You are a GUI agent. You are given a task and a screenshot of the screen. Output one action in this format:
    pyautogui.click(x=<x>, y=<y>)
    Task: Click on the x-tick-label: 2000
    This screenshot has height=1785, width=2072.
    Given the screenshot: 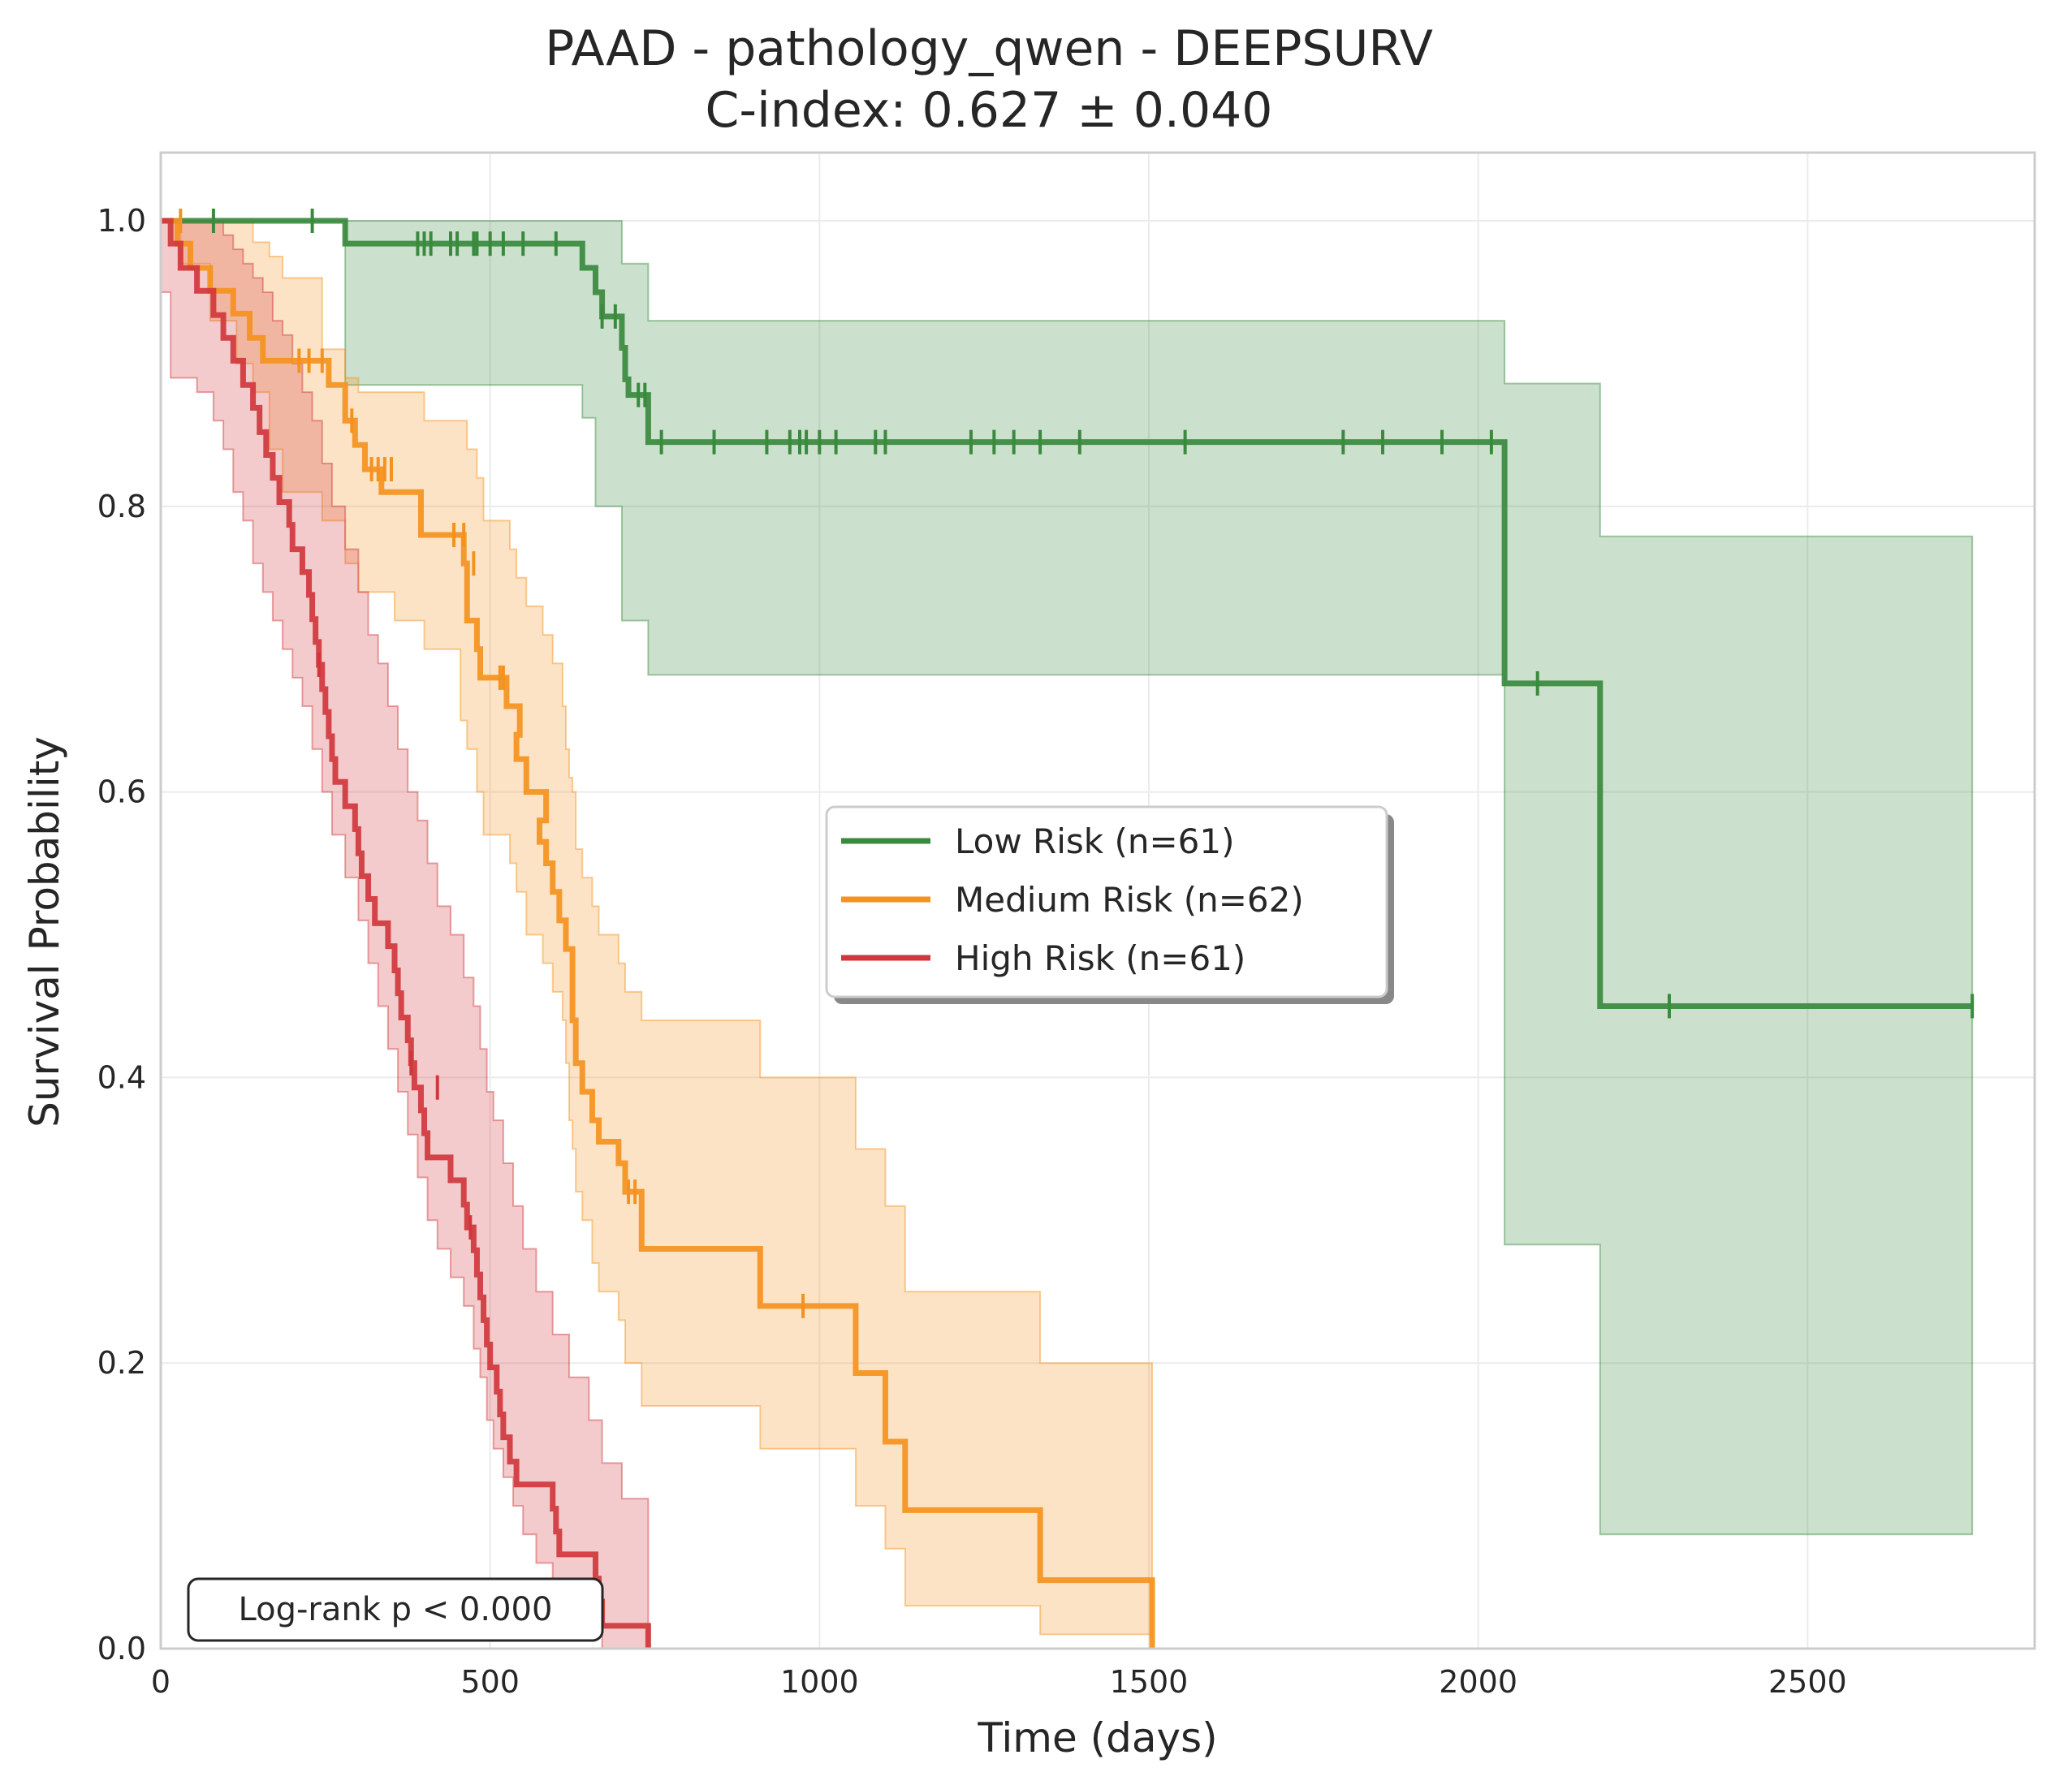 What is the action you would take?
    pyautogui.click(x=1478, y=1682)
    